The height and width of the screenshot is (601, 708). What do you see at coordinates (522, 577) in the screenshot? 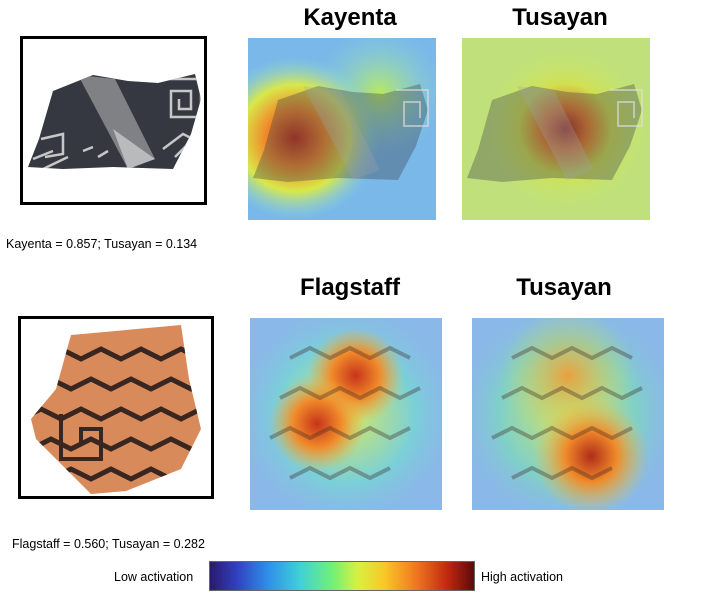
I see `colorbar-high-label: High activation` at bounding box center [522, 577].